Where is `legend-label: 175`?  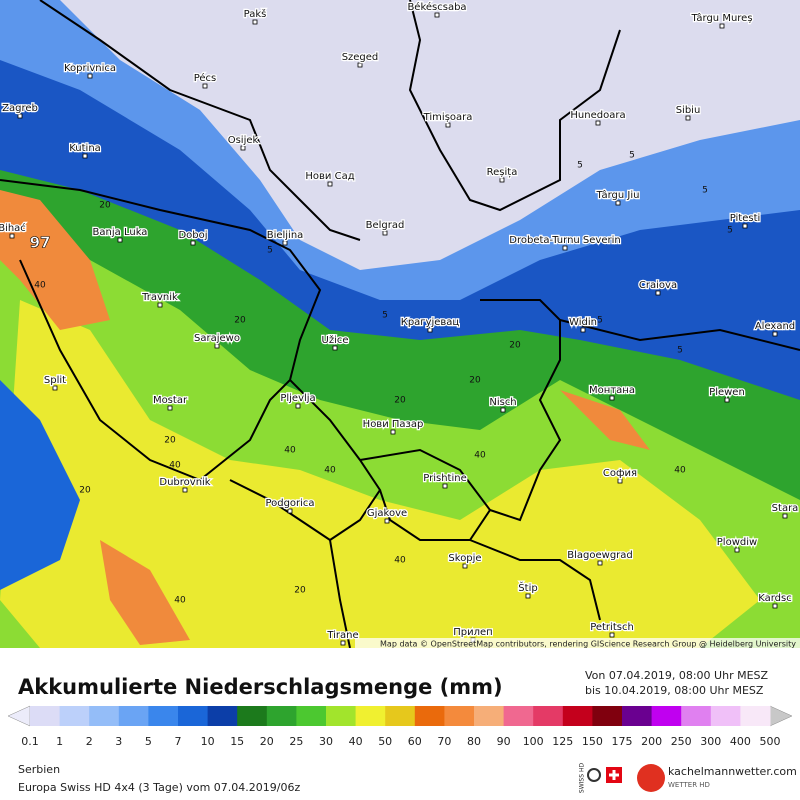 legend-label: 175 is located at coordinates (622, 741).